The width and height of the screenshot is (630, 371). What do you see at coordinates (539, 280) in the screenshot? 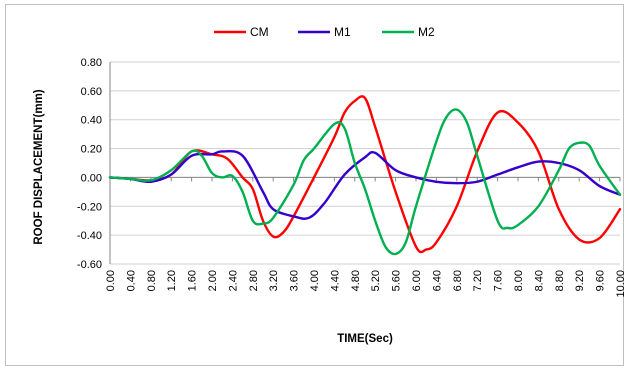
I see `x-tick-label: 8.40` at bounding box center [539, 280].